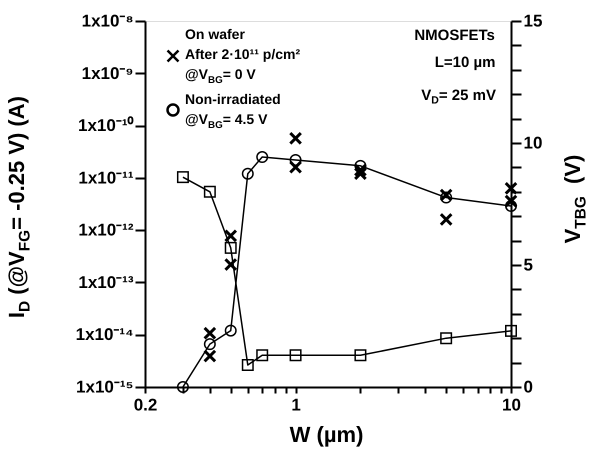 The height and width of the screenshot is (457, 609). Describe the element at coordinates (533, 21) in the screenshot. I see `y2-tick-label: 15` at that location.